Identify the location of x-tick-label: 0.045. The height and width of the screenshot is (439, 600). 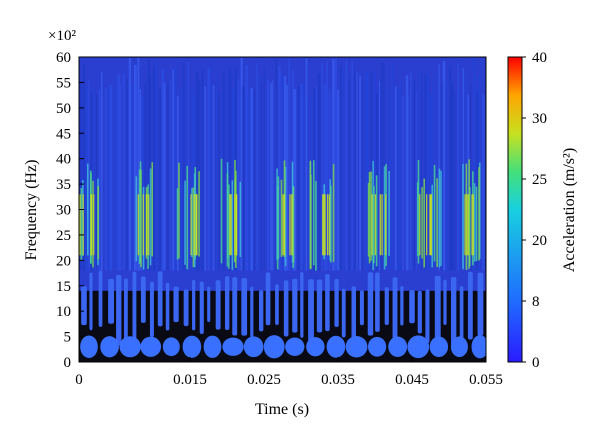
(412, 380).